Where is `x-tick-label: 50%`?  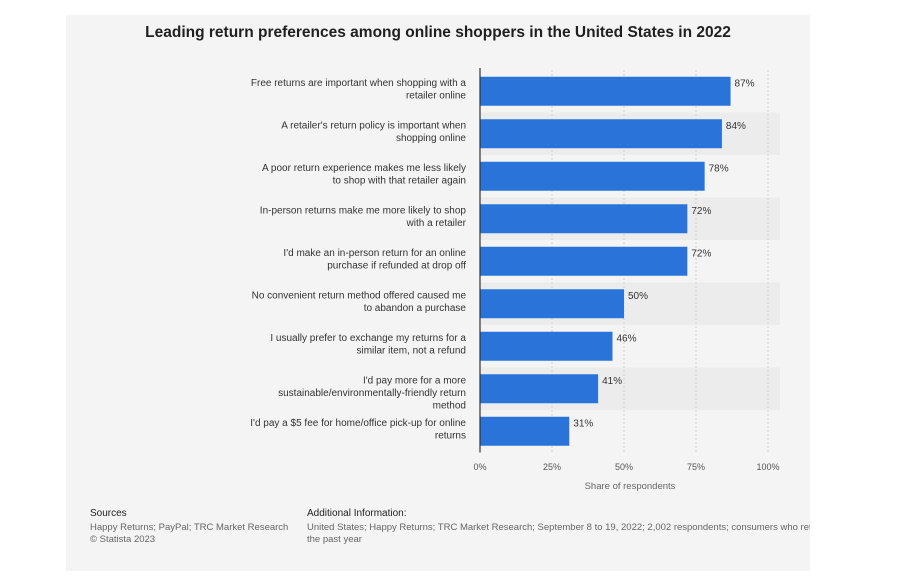 x-tick-label: 50% is located at coordinates (624, 467).